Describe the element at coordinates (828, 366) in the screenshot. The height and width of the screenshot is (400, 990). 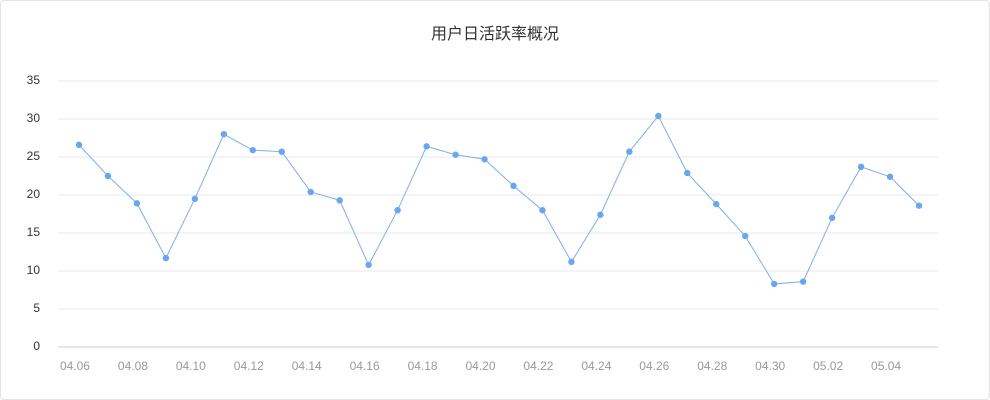
I see `x-tick-label: 05.02` at that location.